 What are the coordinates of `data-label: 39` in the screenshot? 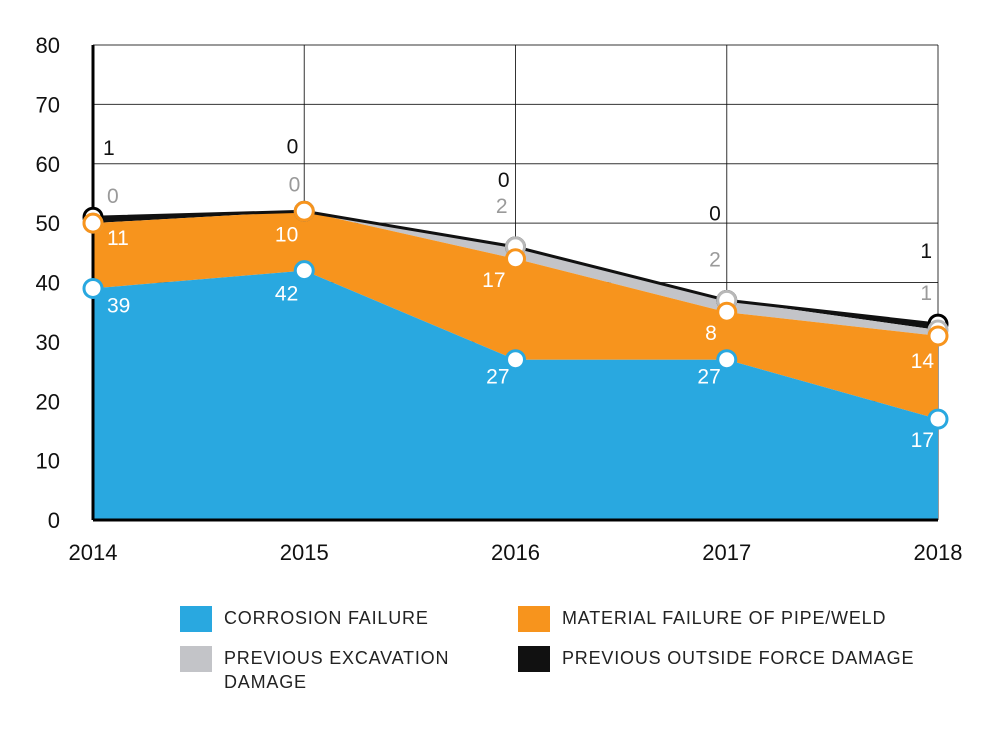 It's located at (118, 305).